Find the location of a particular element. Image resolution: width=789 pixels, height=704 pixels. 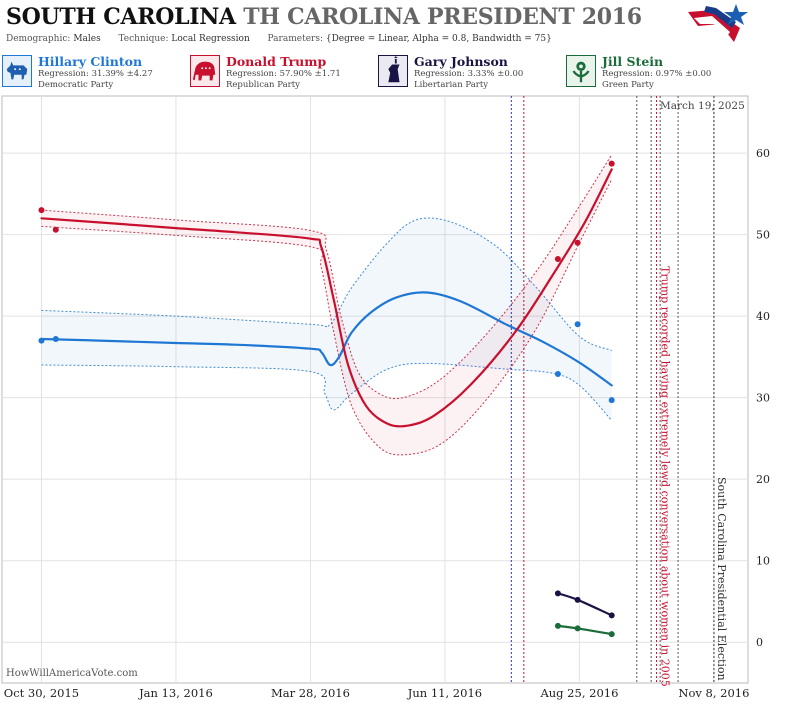

x-tick-label: Mar 28, 2016 is located at coordinates (310, 693).